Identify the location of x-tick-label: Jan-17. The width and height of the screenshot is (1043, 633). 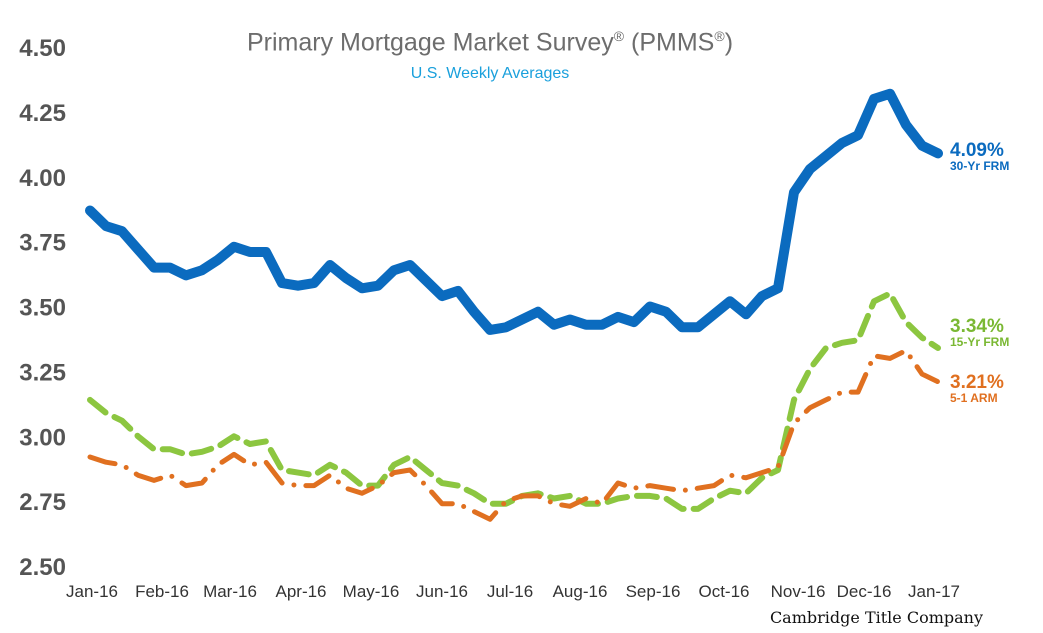
(934, 591).